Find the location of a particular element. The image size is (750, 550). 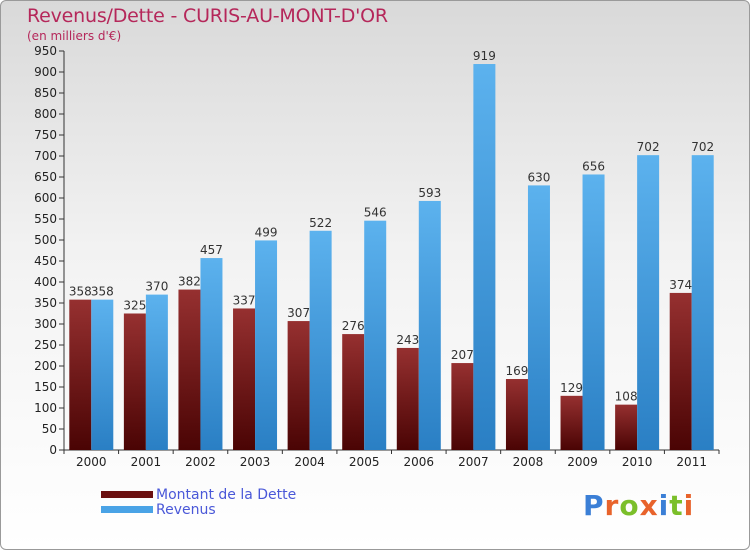

data-label-dette: 108 is located at coordinates (626, 397).